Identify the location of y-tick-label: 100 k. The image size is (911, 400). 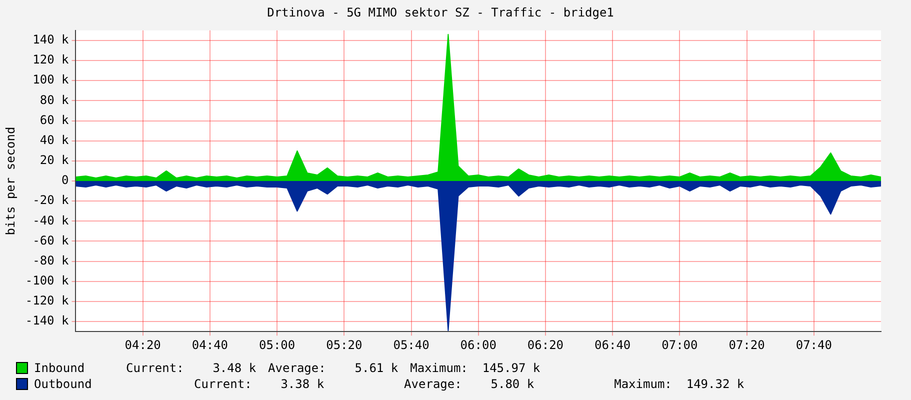
(51, 79).